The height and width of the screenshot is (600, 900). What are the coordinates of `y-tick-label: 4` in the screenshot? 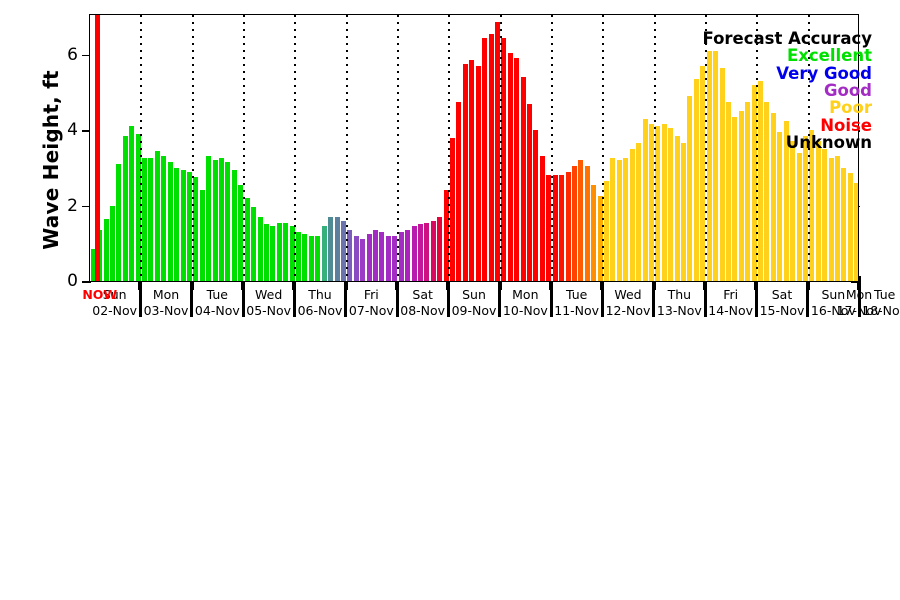 It's located at (72, 130).